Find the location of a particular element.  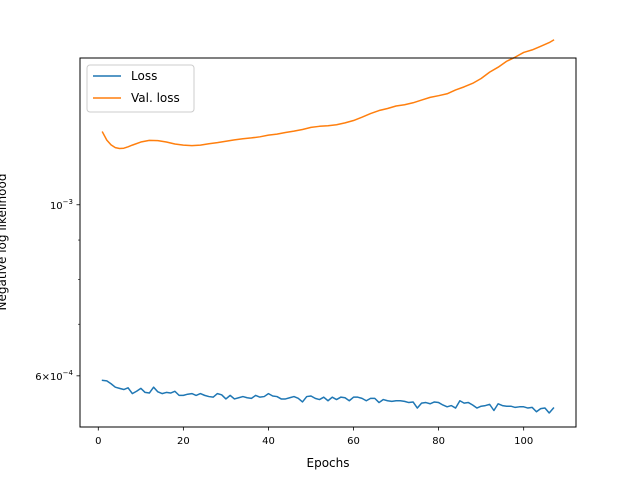

x-tick-label: 20 is located at coordinates (183, 441).